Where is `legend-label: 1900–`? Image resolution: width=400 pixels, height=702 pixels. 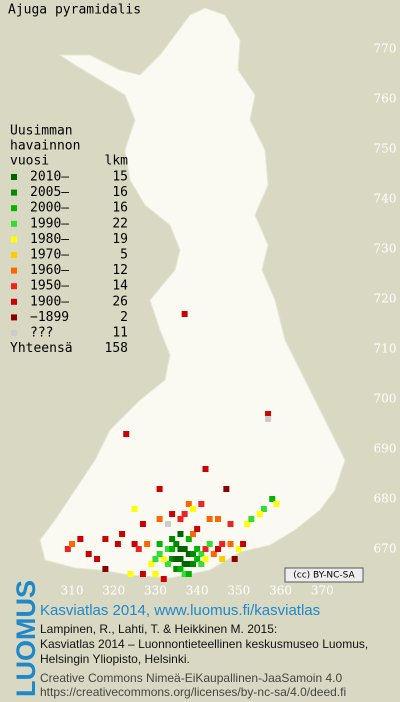
legend-label: 1900– is located at coordinates (49, 301).